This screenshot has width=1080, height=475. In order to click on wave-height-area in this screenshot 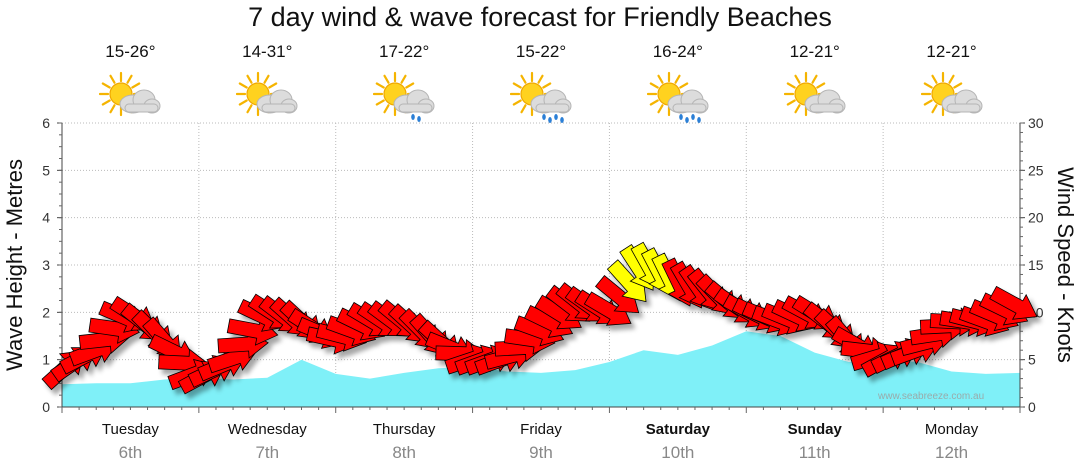, I will do `click(541, 369)`.